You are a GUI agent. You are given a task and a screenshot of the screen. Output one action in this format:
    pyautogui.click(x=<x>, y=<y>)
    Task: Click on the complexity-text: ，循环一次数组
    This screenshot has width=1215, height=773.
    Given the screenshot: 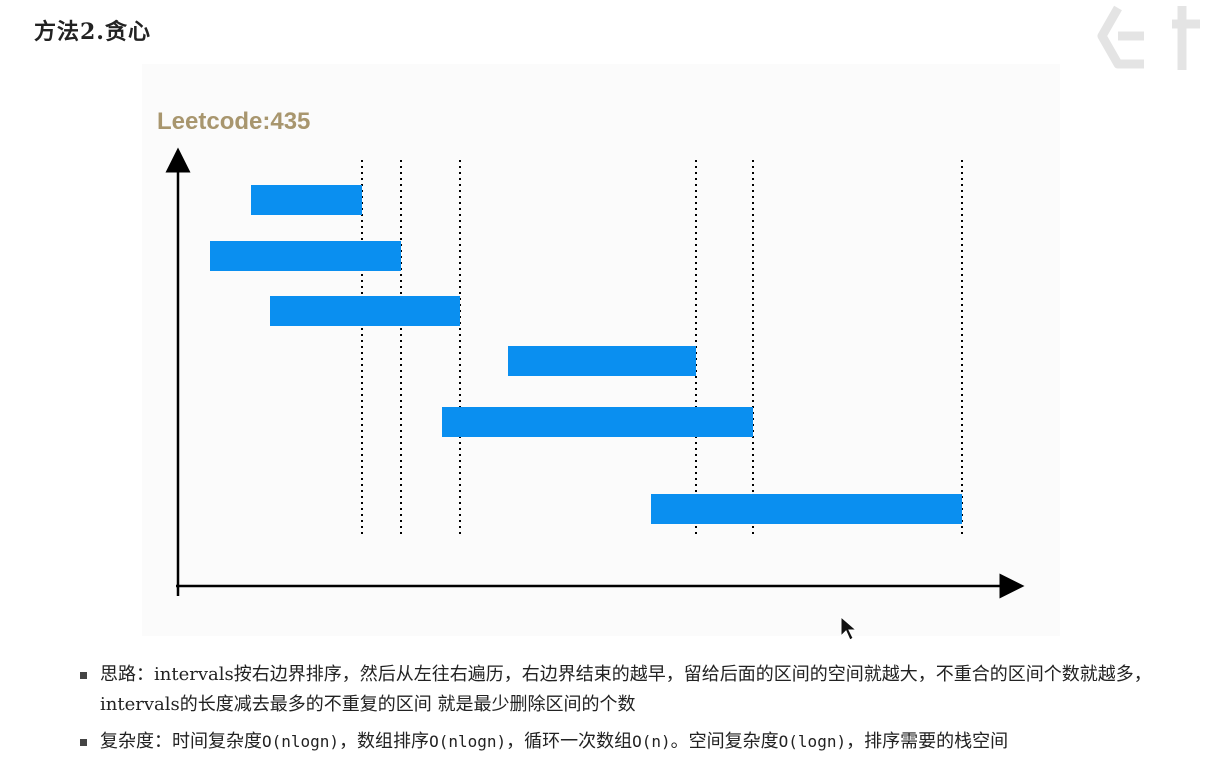 What is the action you would take?
    pyautogui.click(x=569, y=741)
    